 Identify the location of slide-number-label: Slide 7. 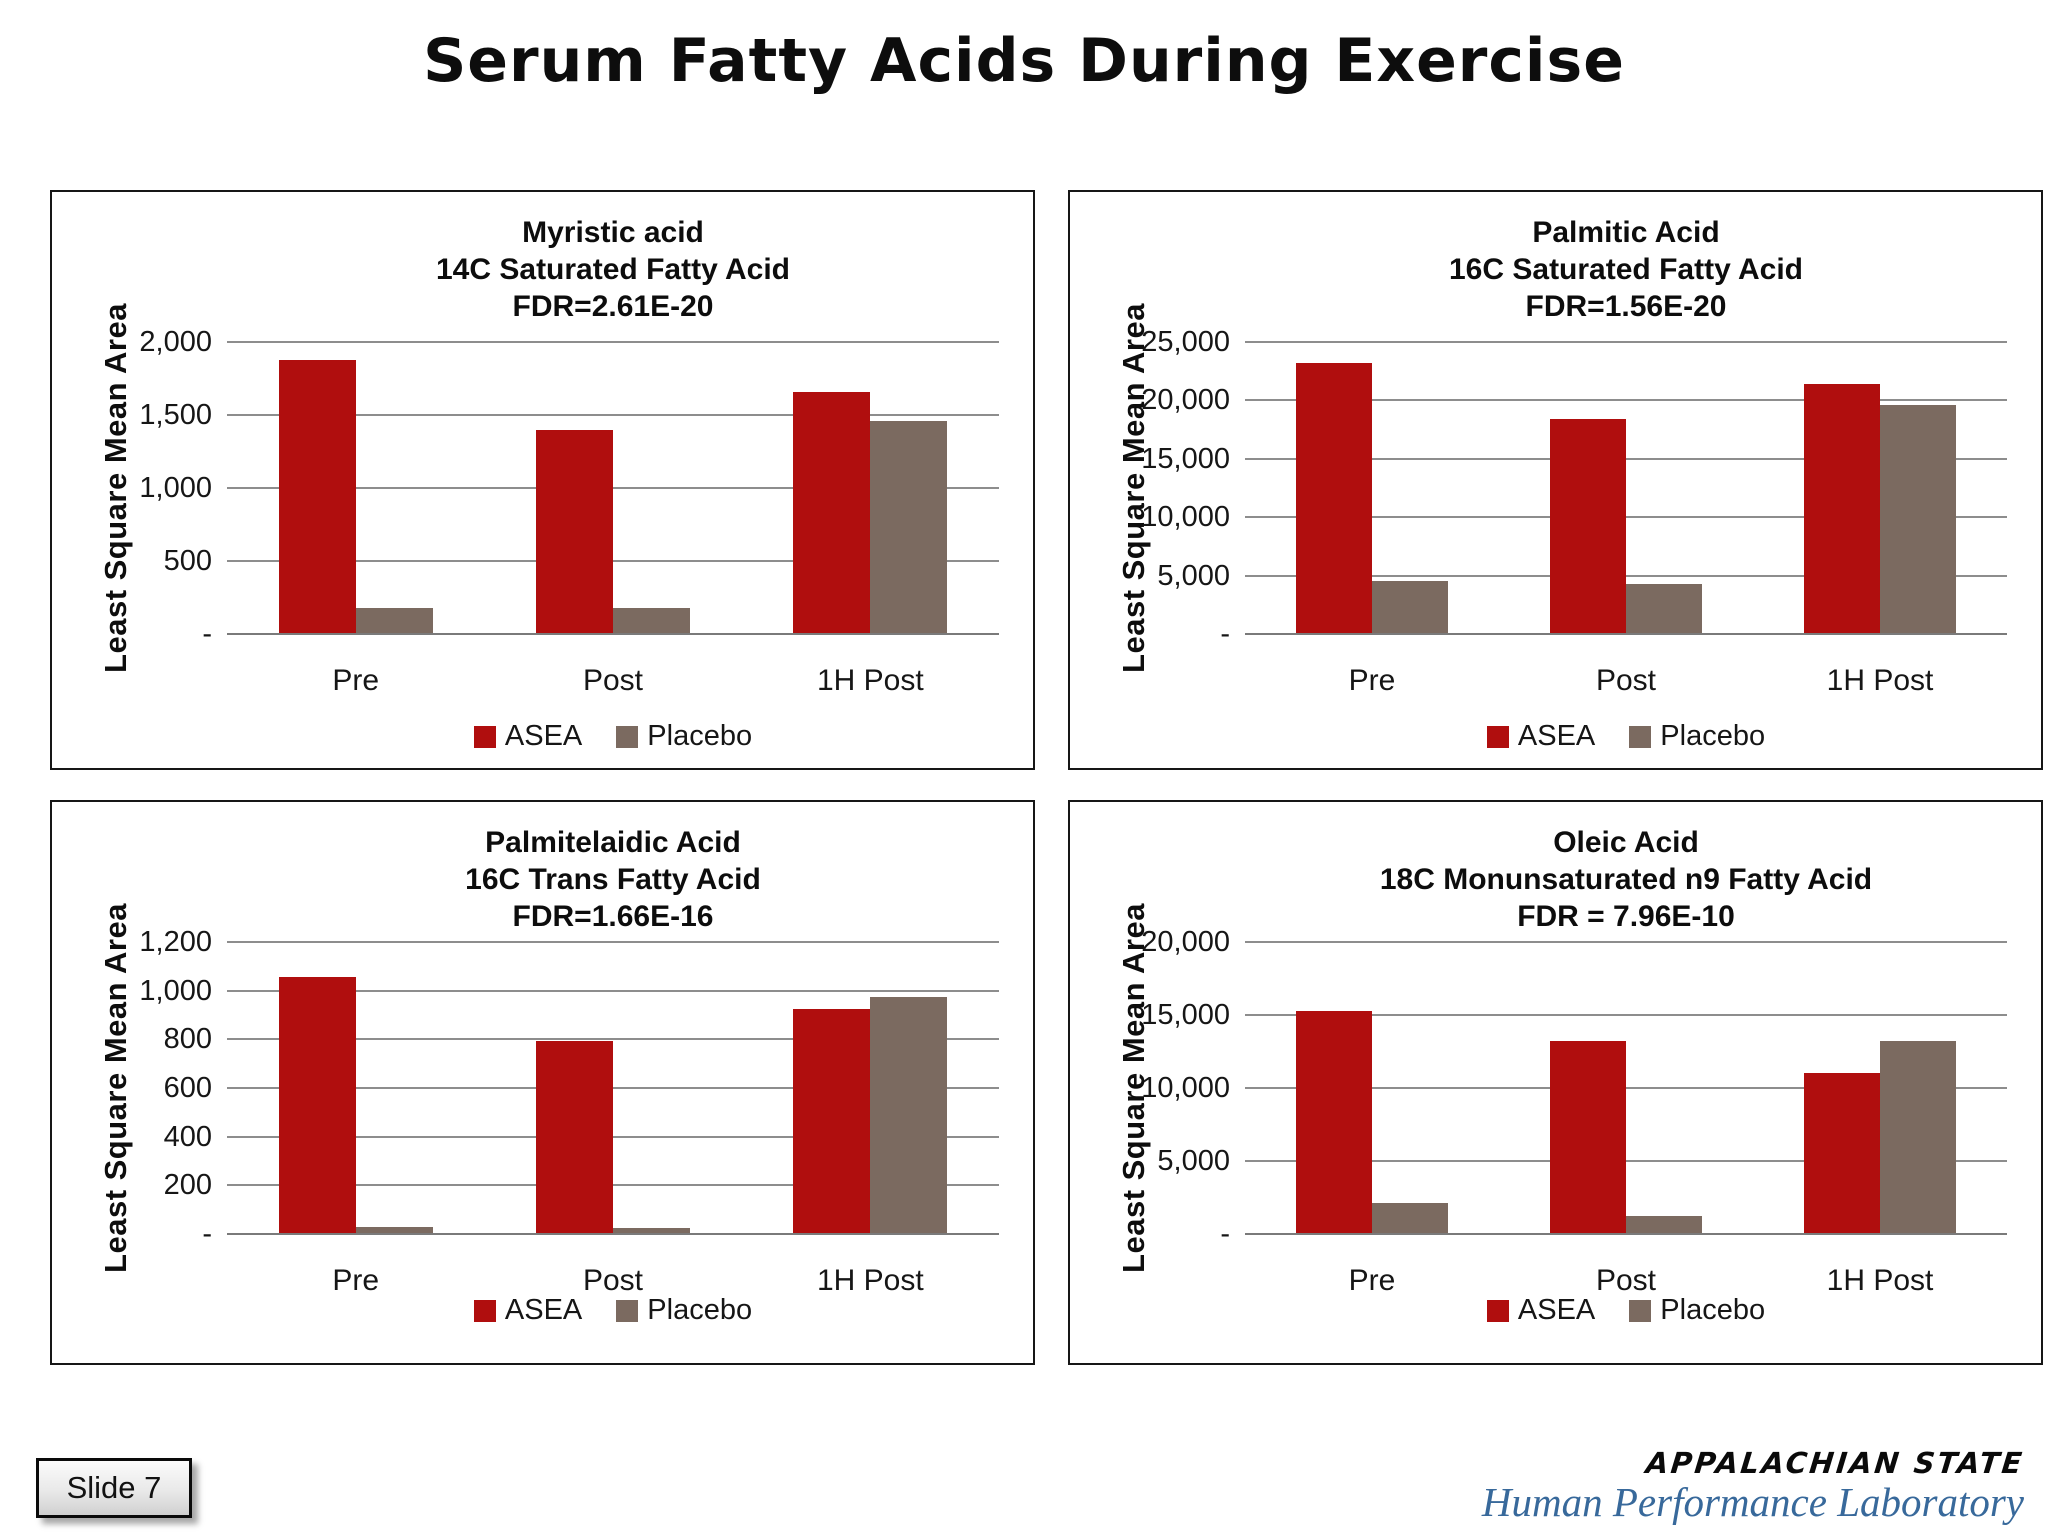
(114, 1487).